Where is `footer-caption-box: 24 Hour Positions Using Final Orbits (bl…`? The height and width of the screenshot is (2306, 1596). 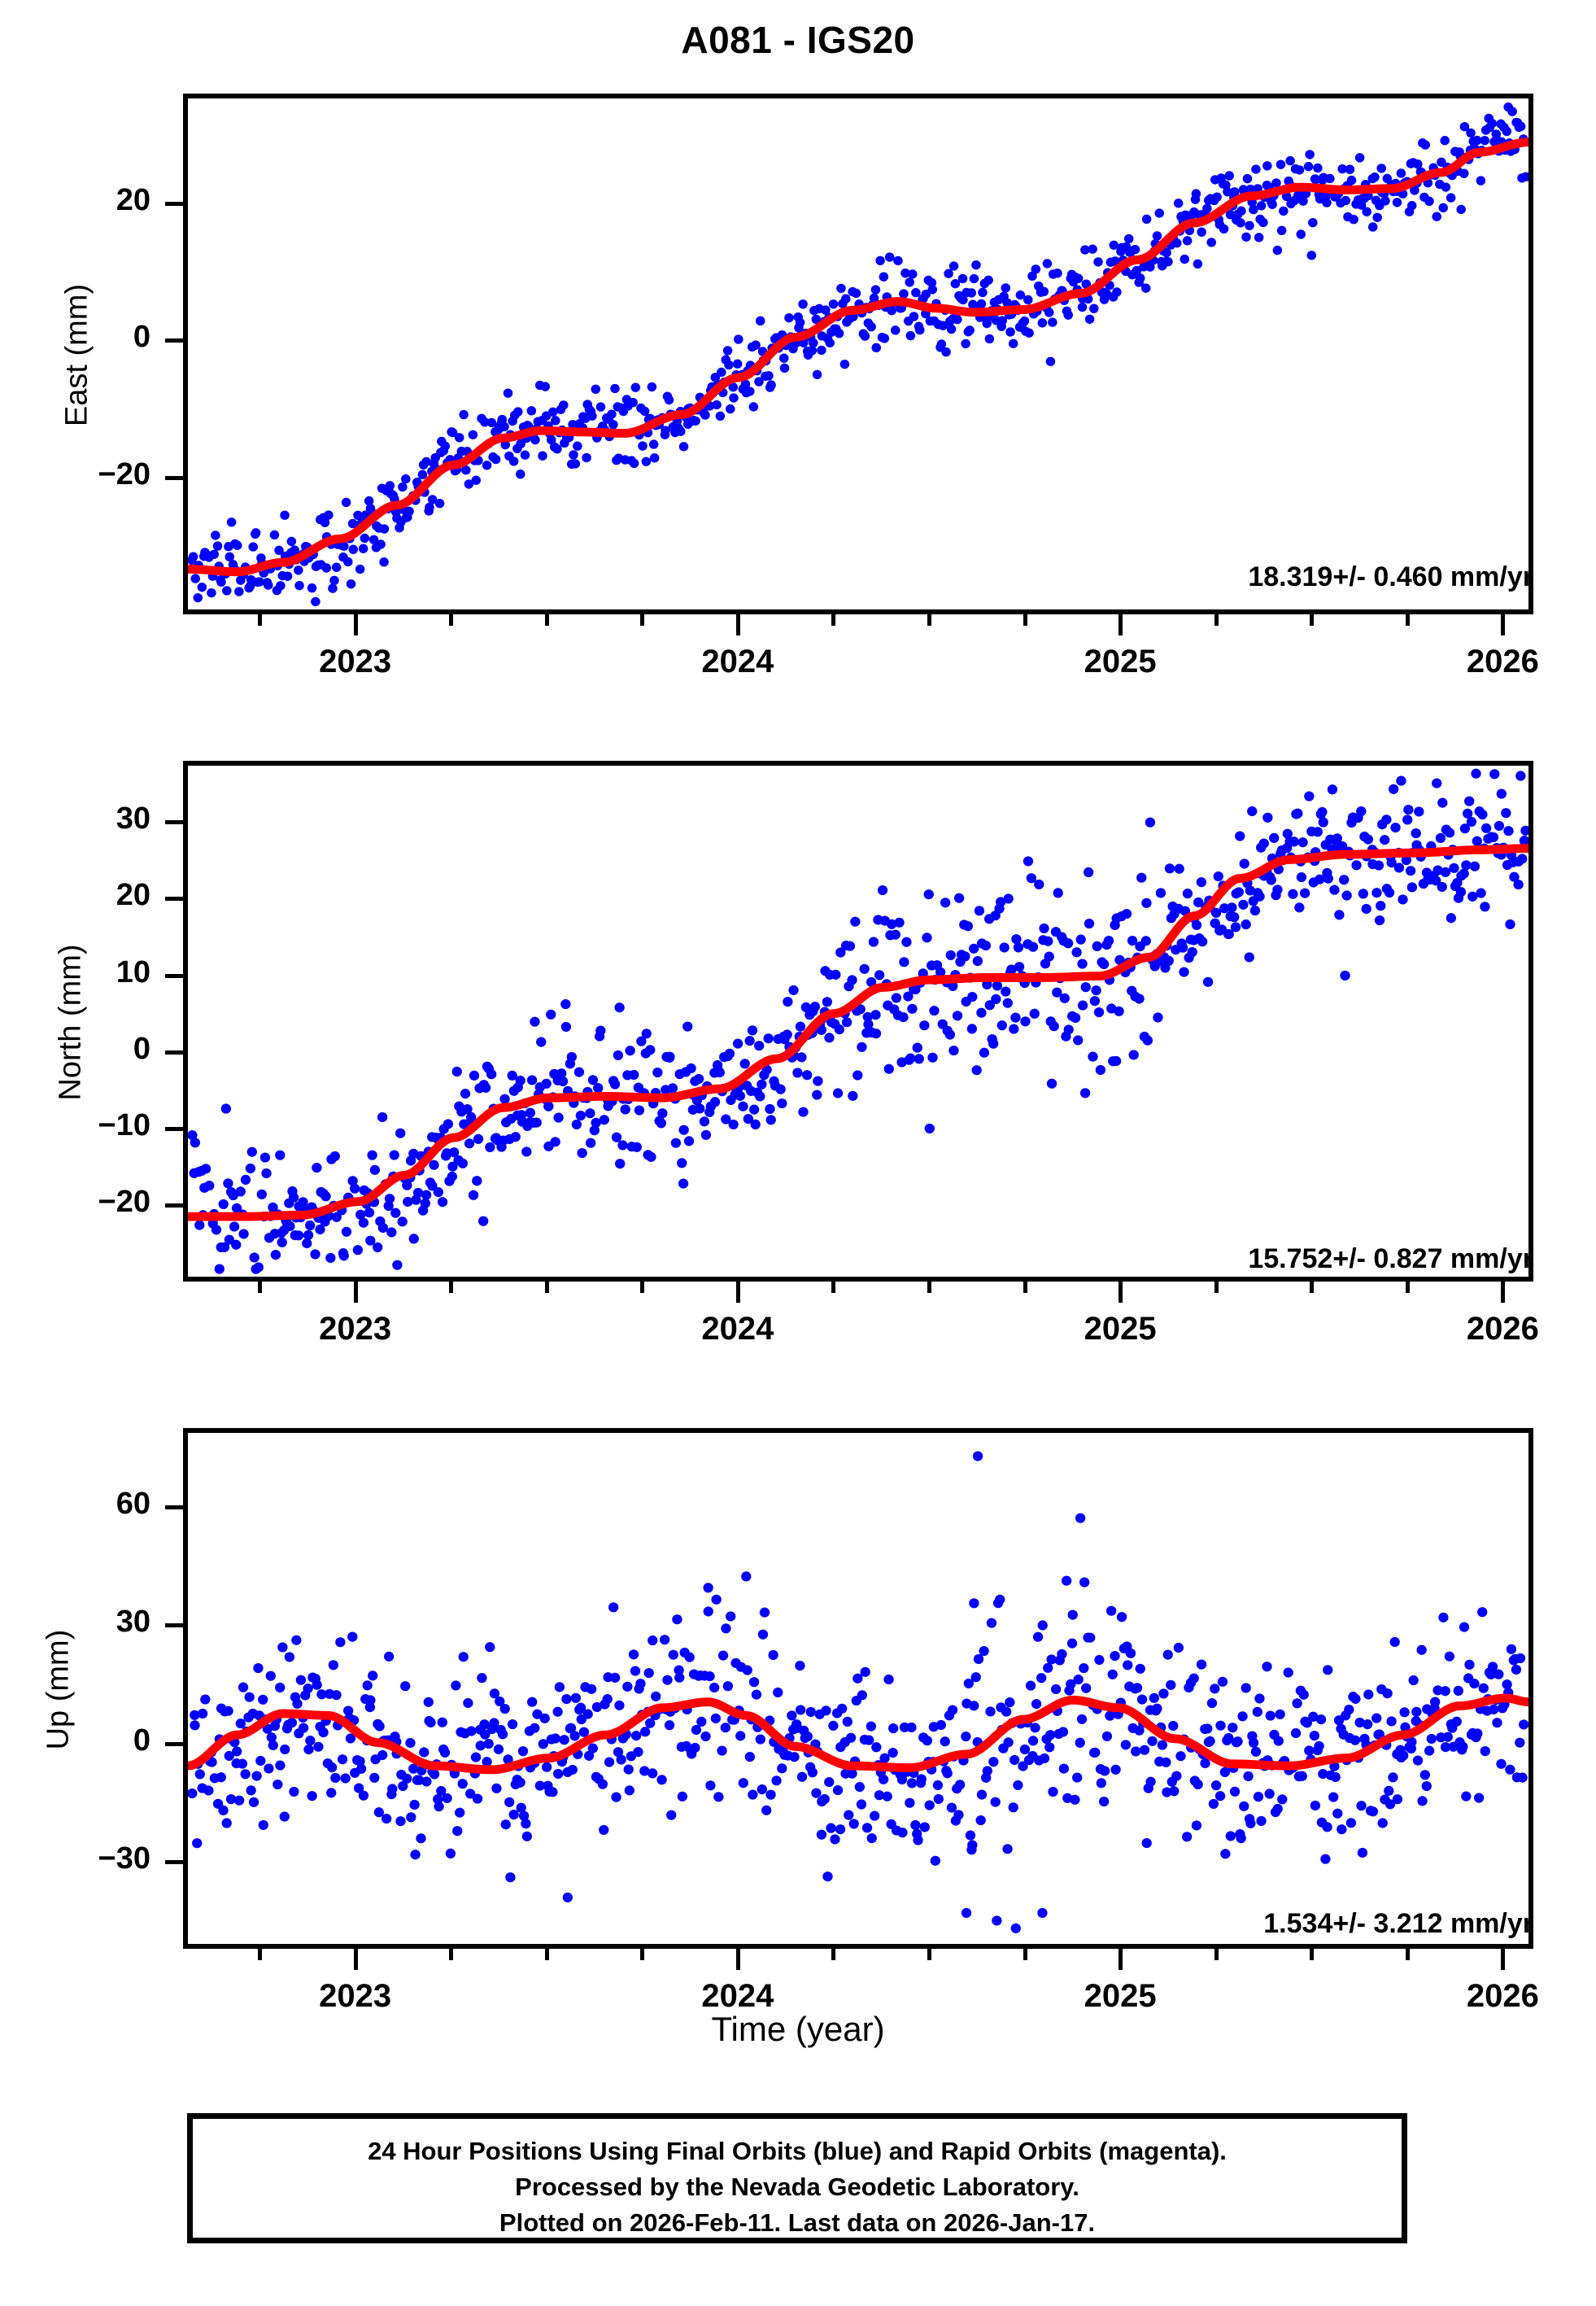 footer-caption-box: 24 Hour Positions Using Final Orbits (bl… is located at coordinates (797, 2178).